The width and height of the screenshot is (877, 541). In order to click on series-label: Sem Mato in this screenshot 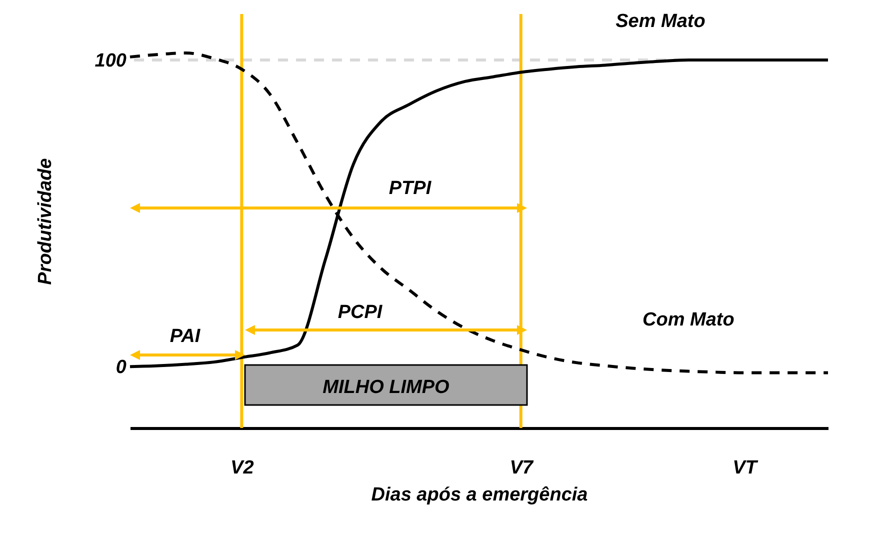, I will do `click(661, 21)`.